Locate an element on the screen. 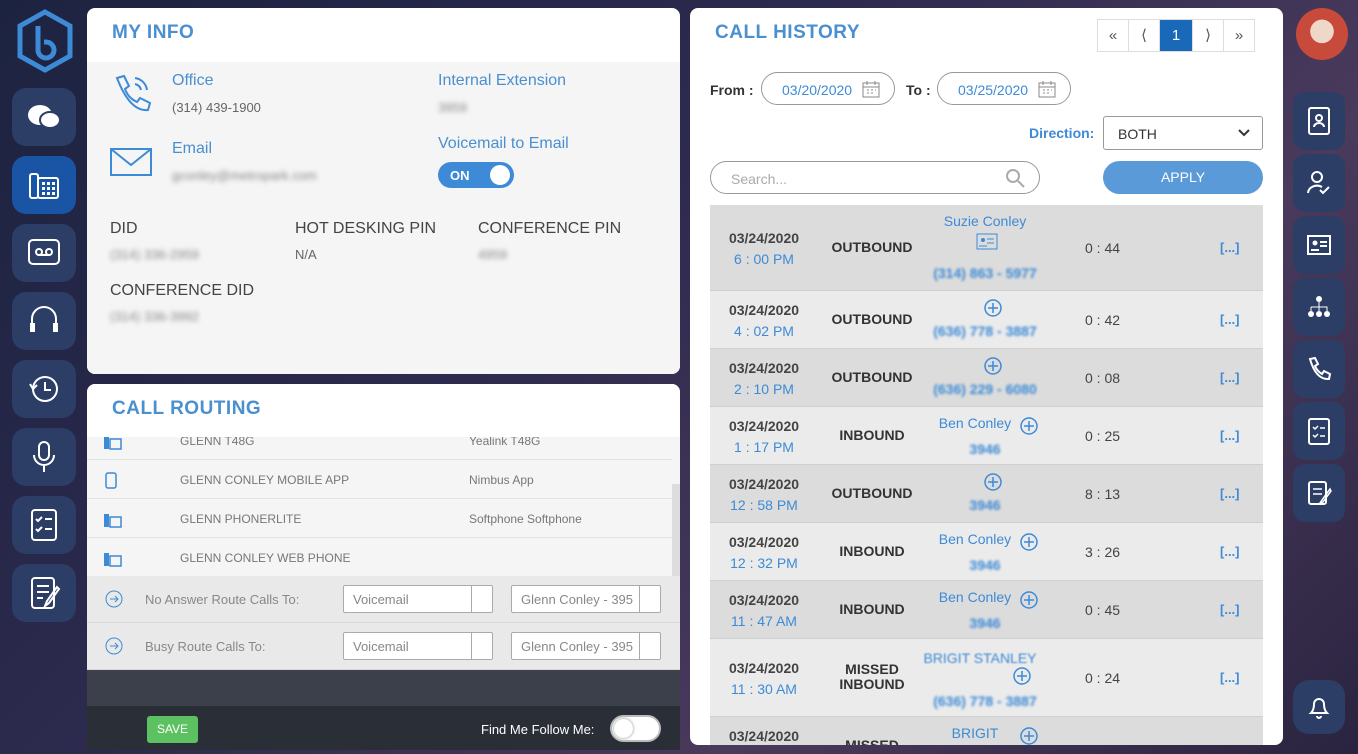  contact-card-icon-svg is located at coordinates (987, 241).